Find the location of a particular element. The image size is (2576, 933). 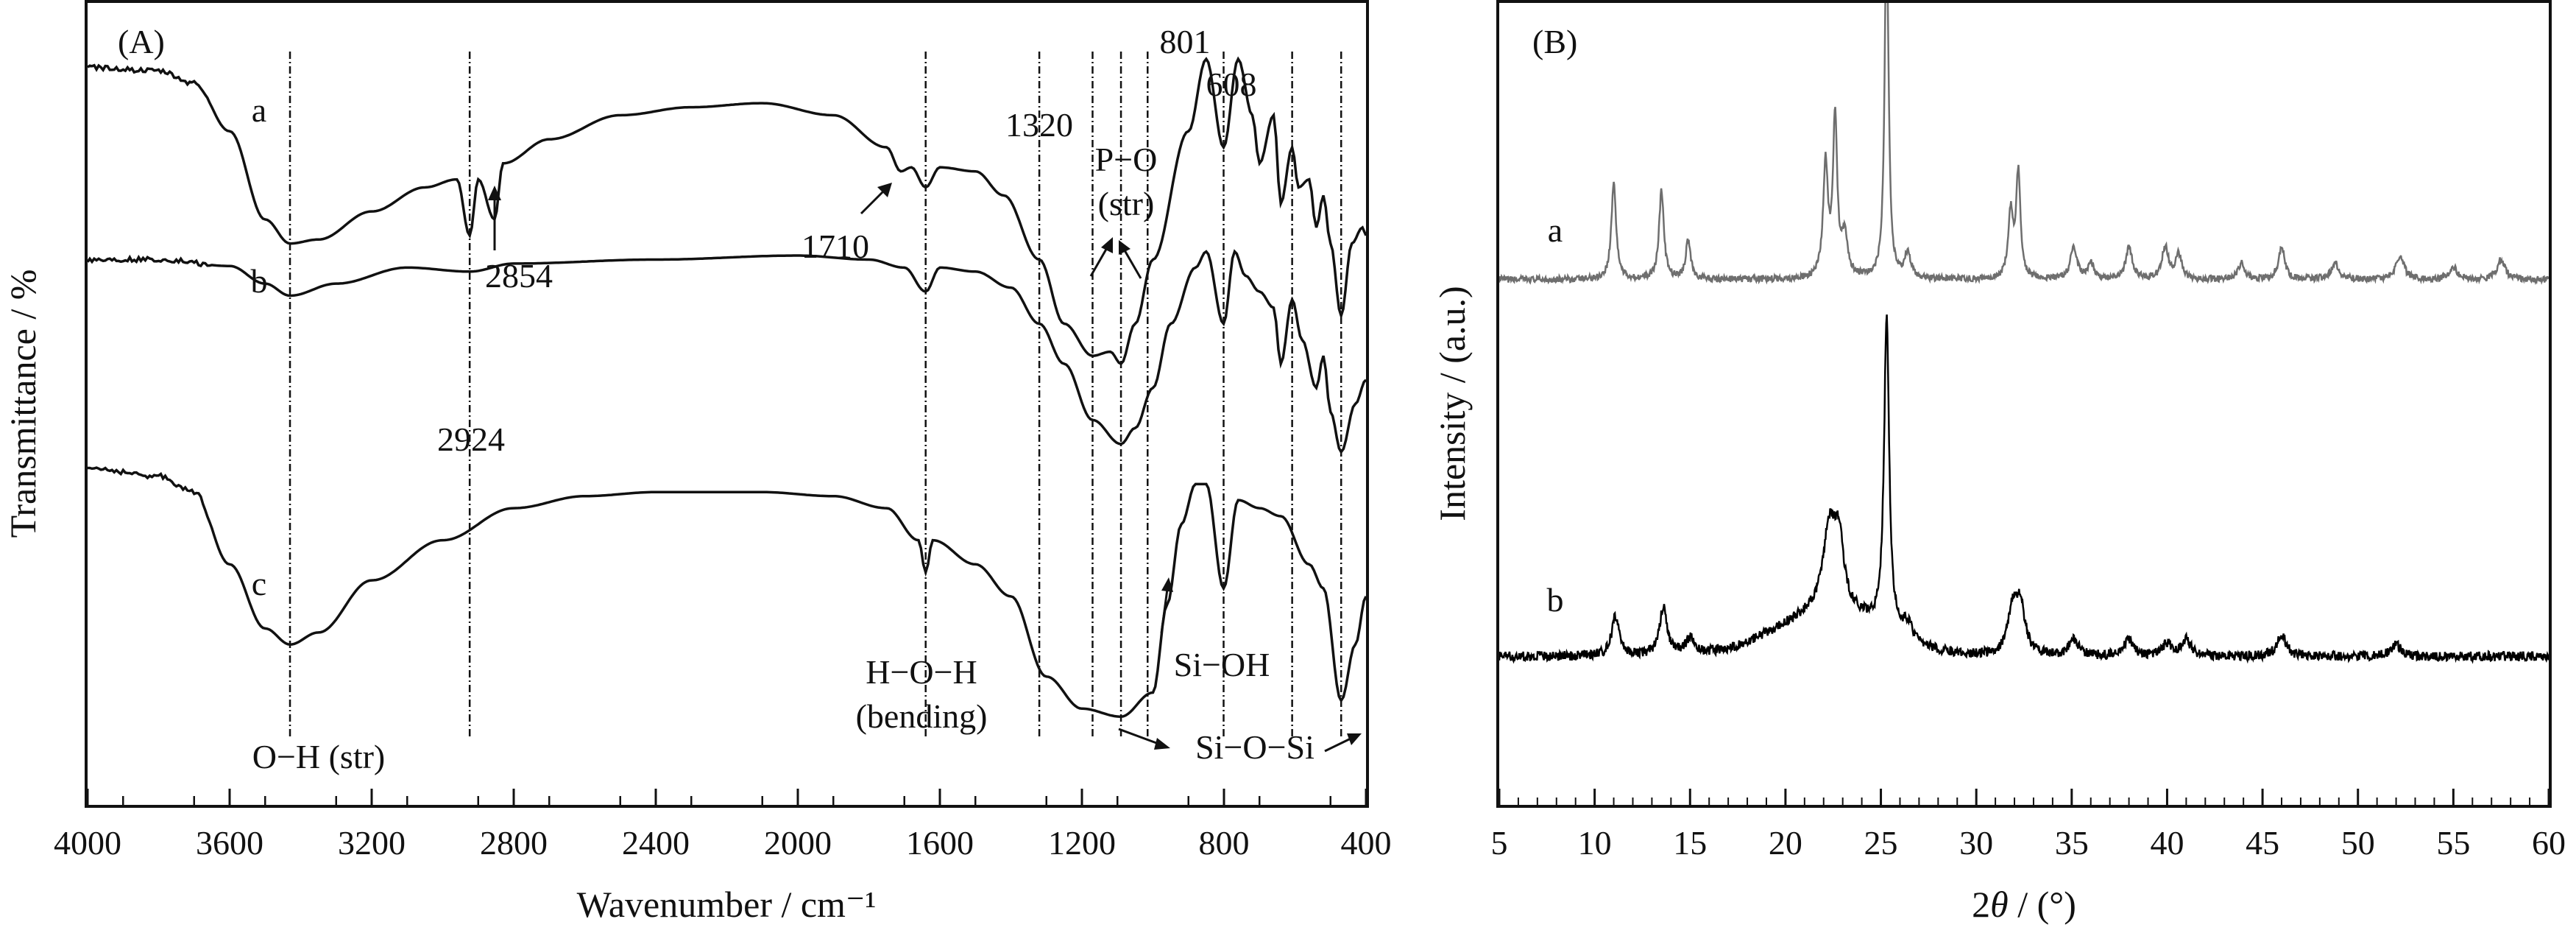

panel-label-b: (B) is located at coordinates (1554, 41).